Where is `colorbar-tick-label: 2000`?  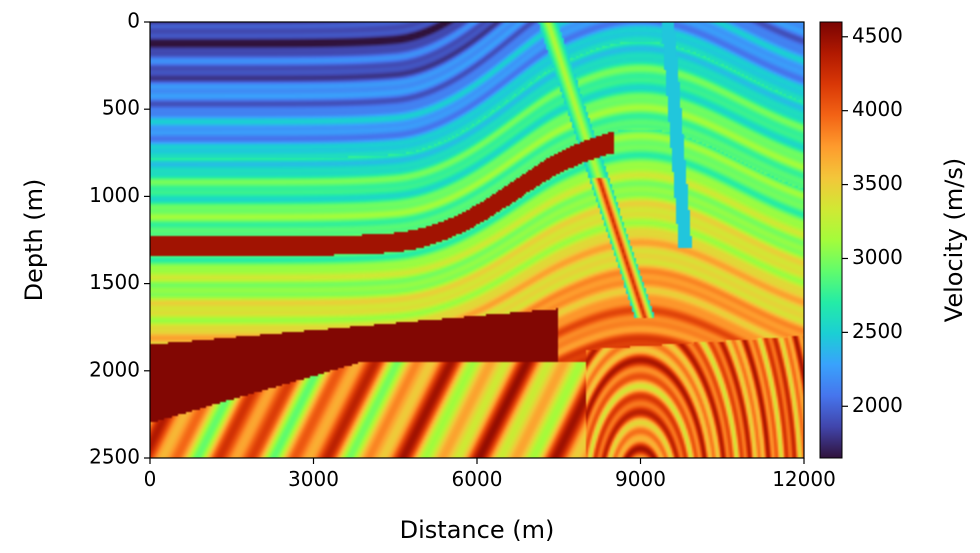 colorbar-tick-label: 2000 is located at coordinates (877, 405).